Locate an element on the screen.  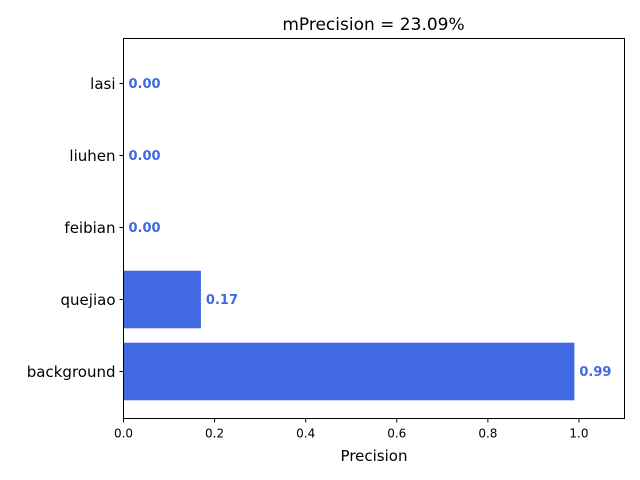
bar-background is located at coordinates (349, 371).